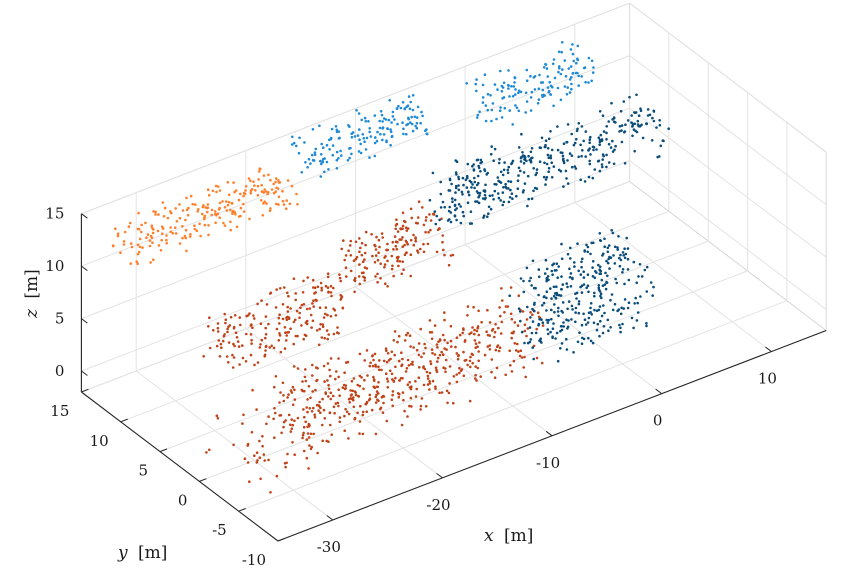  What do you see at coordinates (728, 130) in the screenshot?
I see `wall-grid-line` at bounding box center [728, 130].